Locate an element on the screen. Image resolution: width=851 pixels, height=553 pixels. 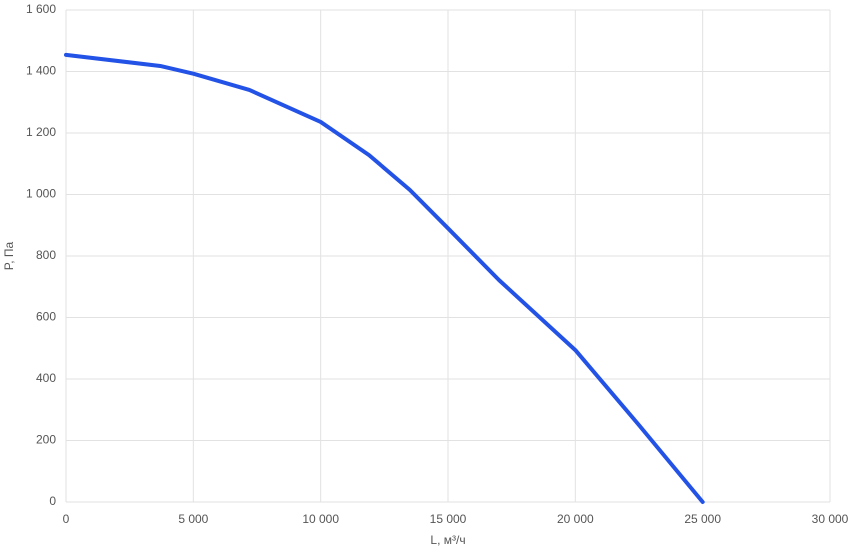
y-tick-label: 1 000 is located at coordinates (41, 194).